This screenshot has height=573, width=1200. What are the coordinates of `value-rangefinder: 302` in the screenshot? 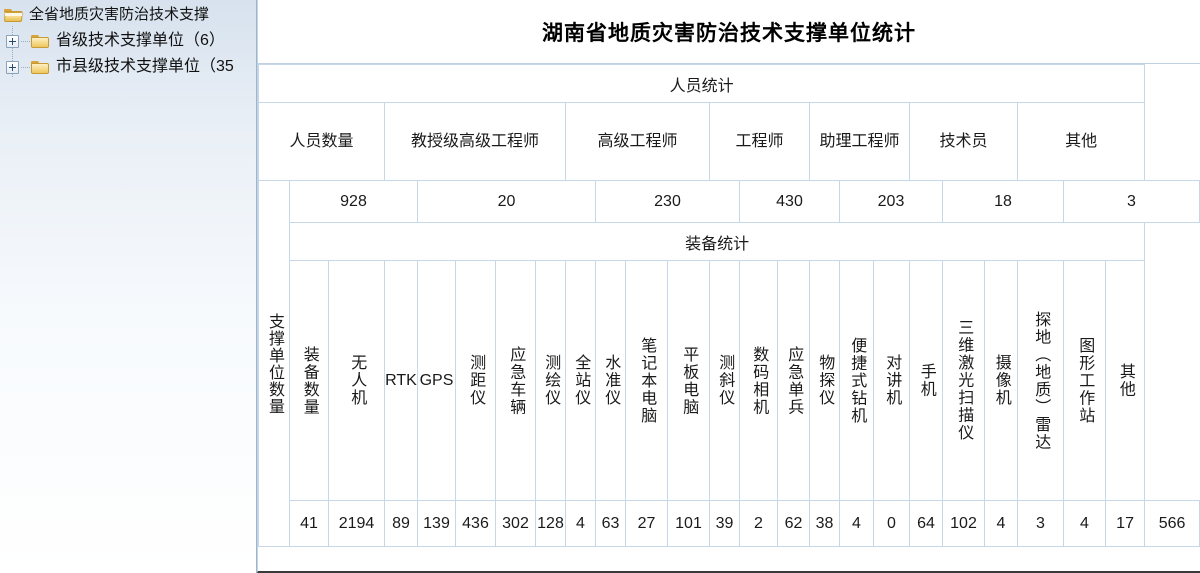 It's located at (515, 523).